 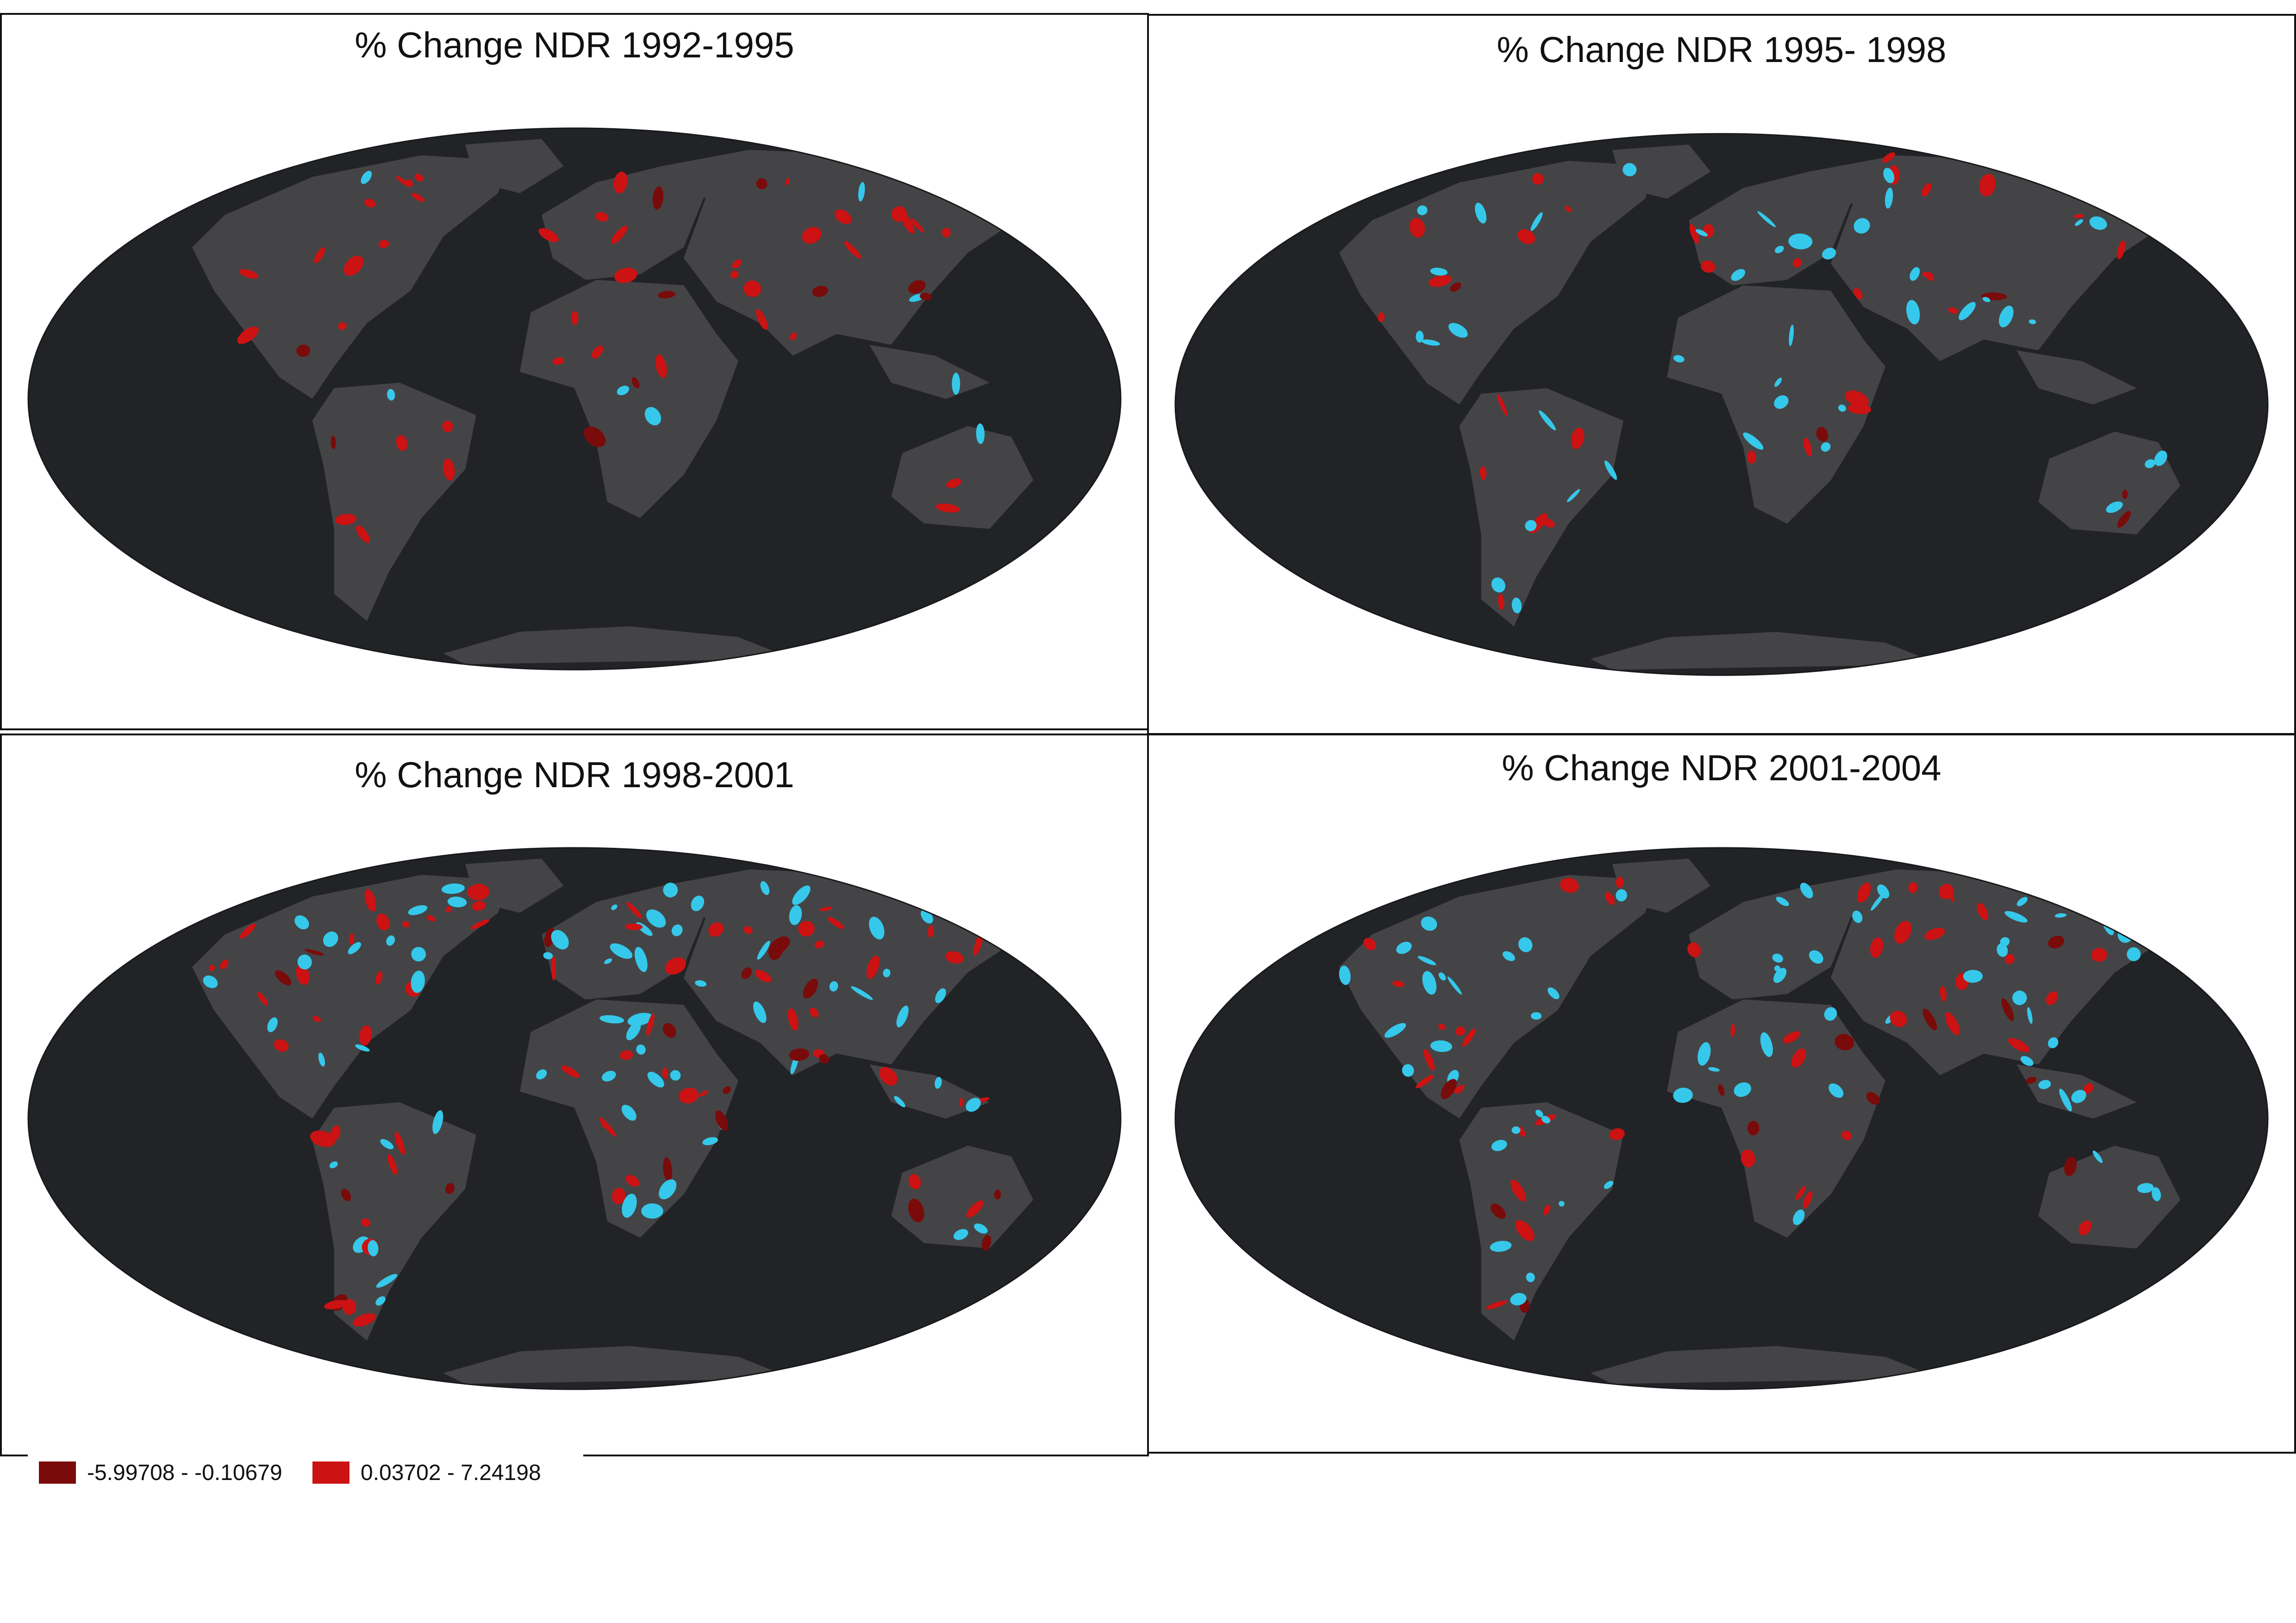 What do you see at coordinates (629, 399) in the screenshot?
I see `land-africa` at bounding box center [629, 399].